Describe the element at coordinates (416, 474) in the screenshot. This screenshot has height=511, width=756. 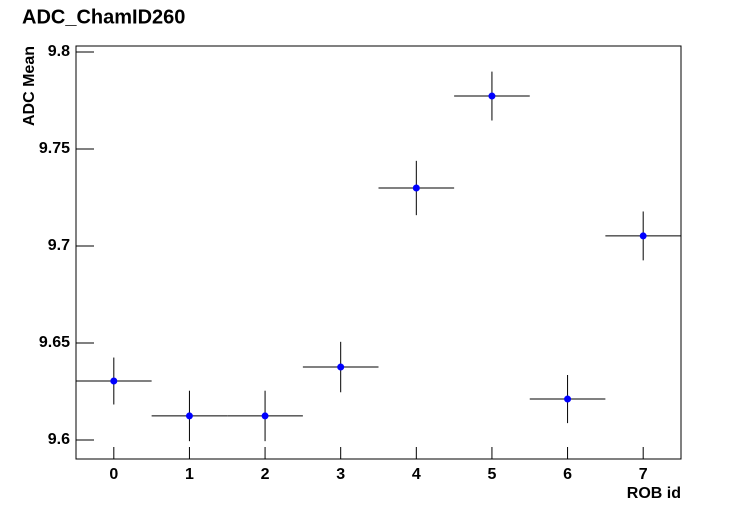
I see `x-tick-label: 4` at that location.